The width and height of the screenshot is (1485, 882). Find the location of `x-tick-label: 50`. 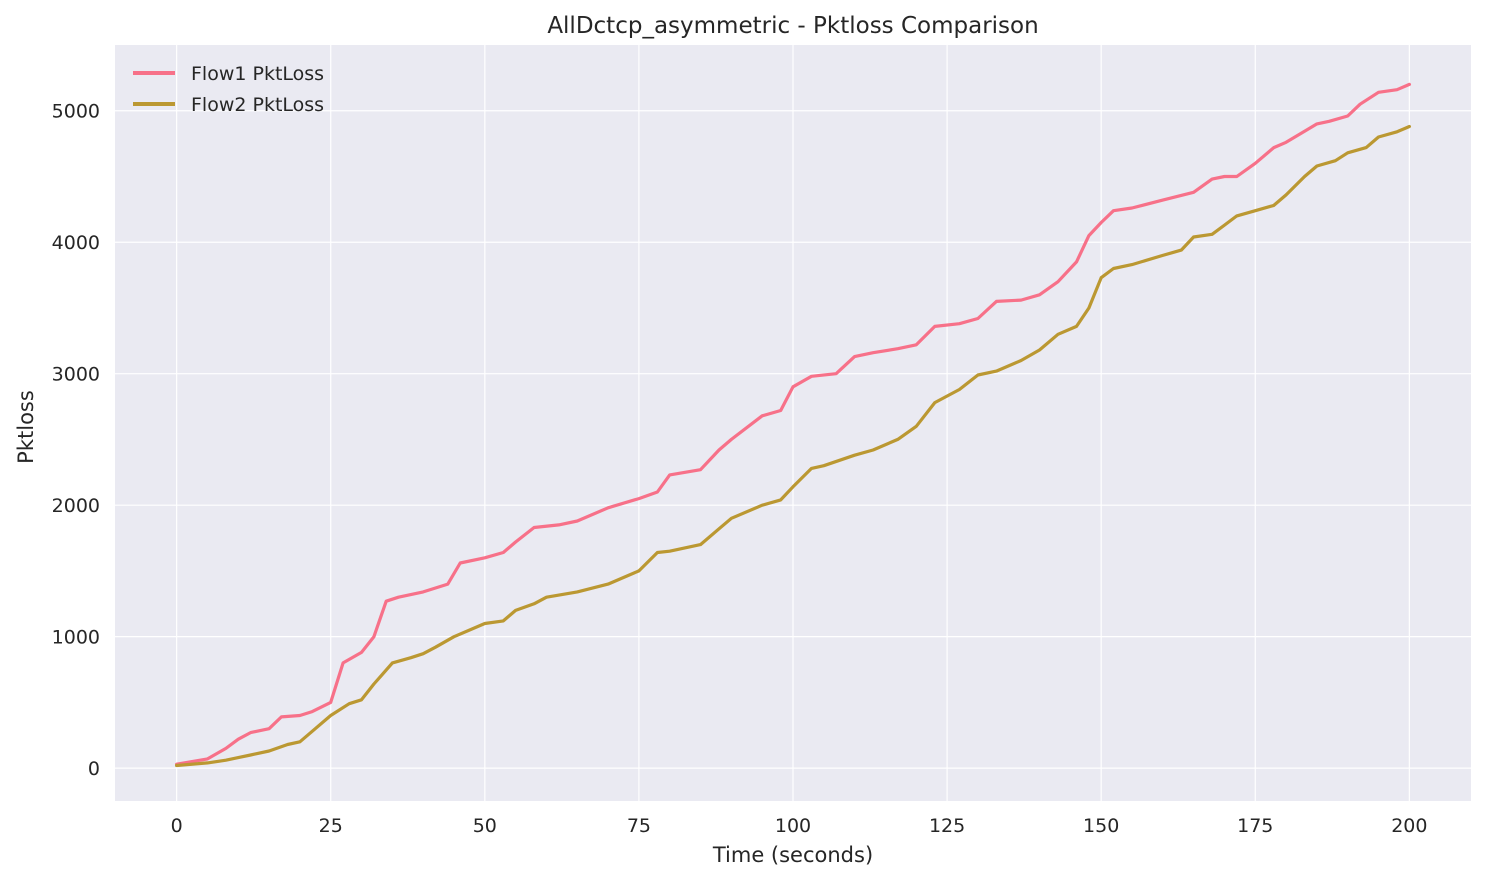

x-tick-label: 50 is located at coordinates (485, 826).